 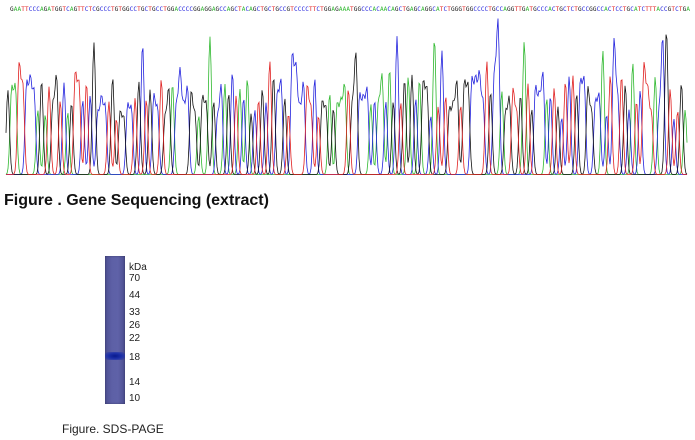 I want to click on marker-label: 33, so click(x=135, y=312).